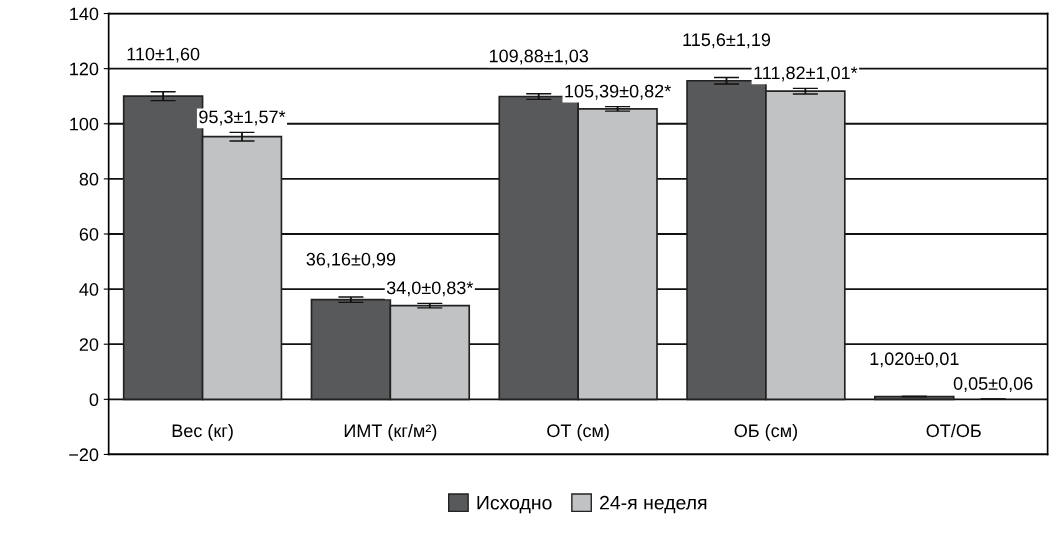 This screenshot has width=1055, height=541. What do you see at coordinates (539, 57) in the screenshot?
I see `data-label: 109,88±1,03` at bounding box center [539, 57].